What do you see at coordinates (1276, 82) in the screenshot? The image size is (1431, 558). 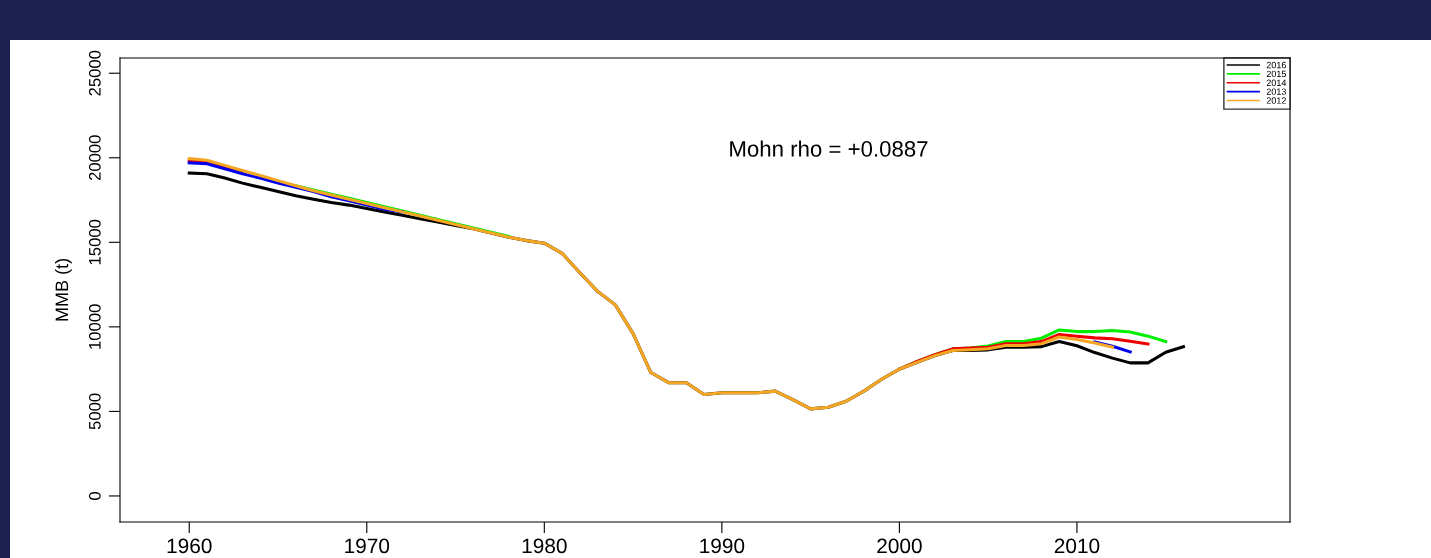 I see `legend-label: 2014` at bounding box center [1276, 82].